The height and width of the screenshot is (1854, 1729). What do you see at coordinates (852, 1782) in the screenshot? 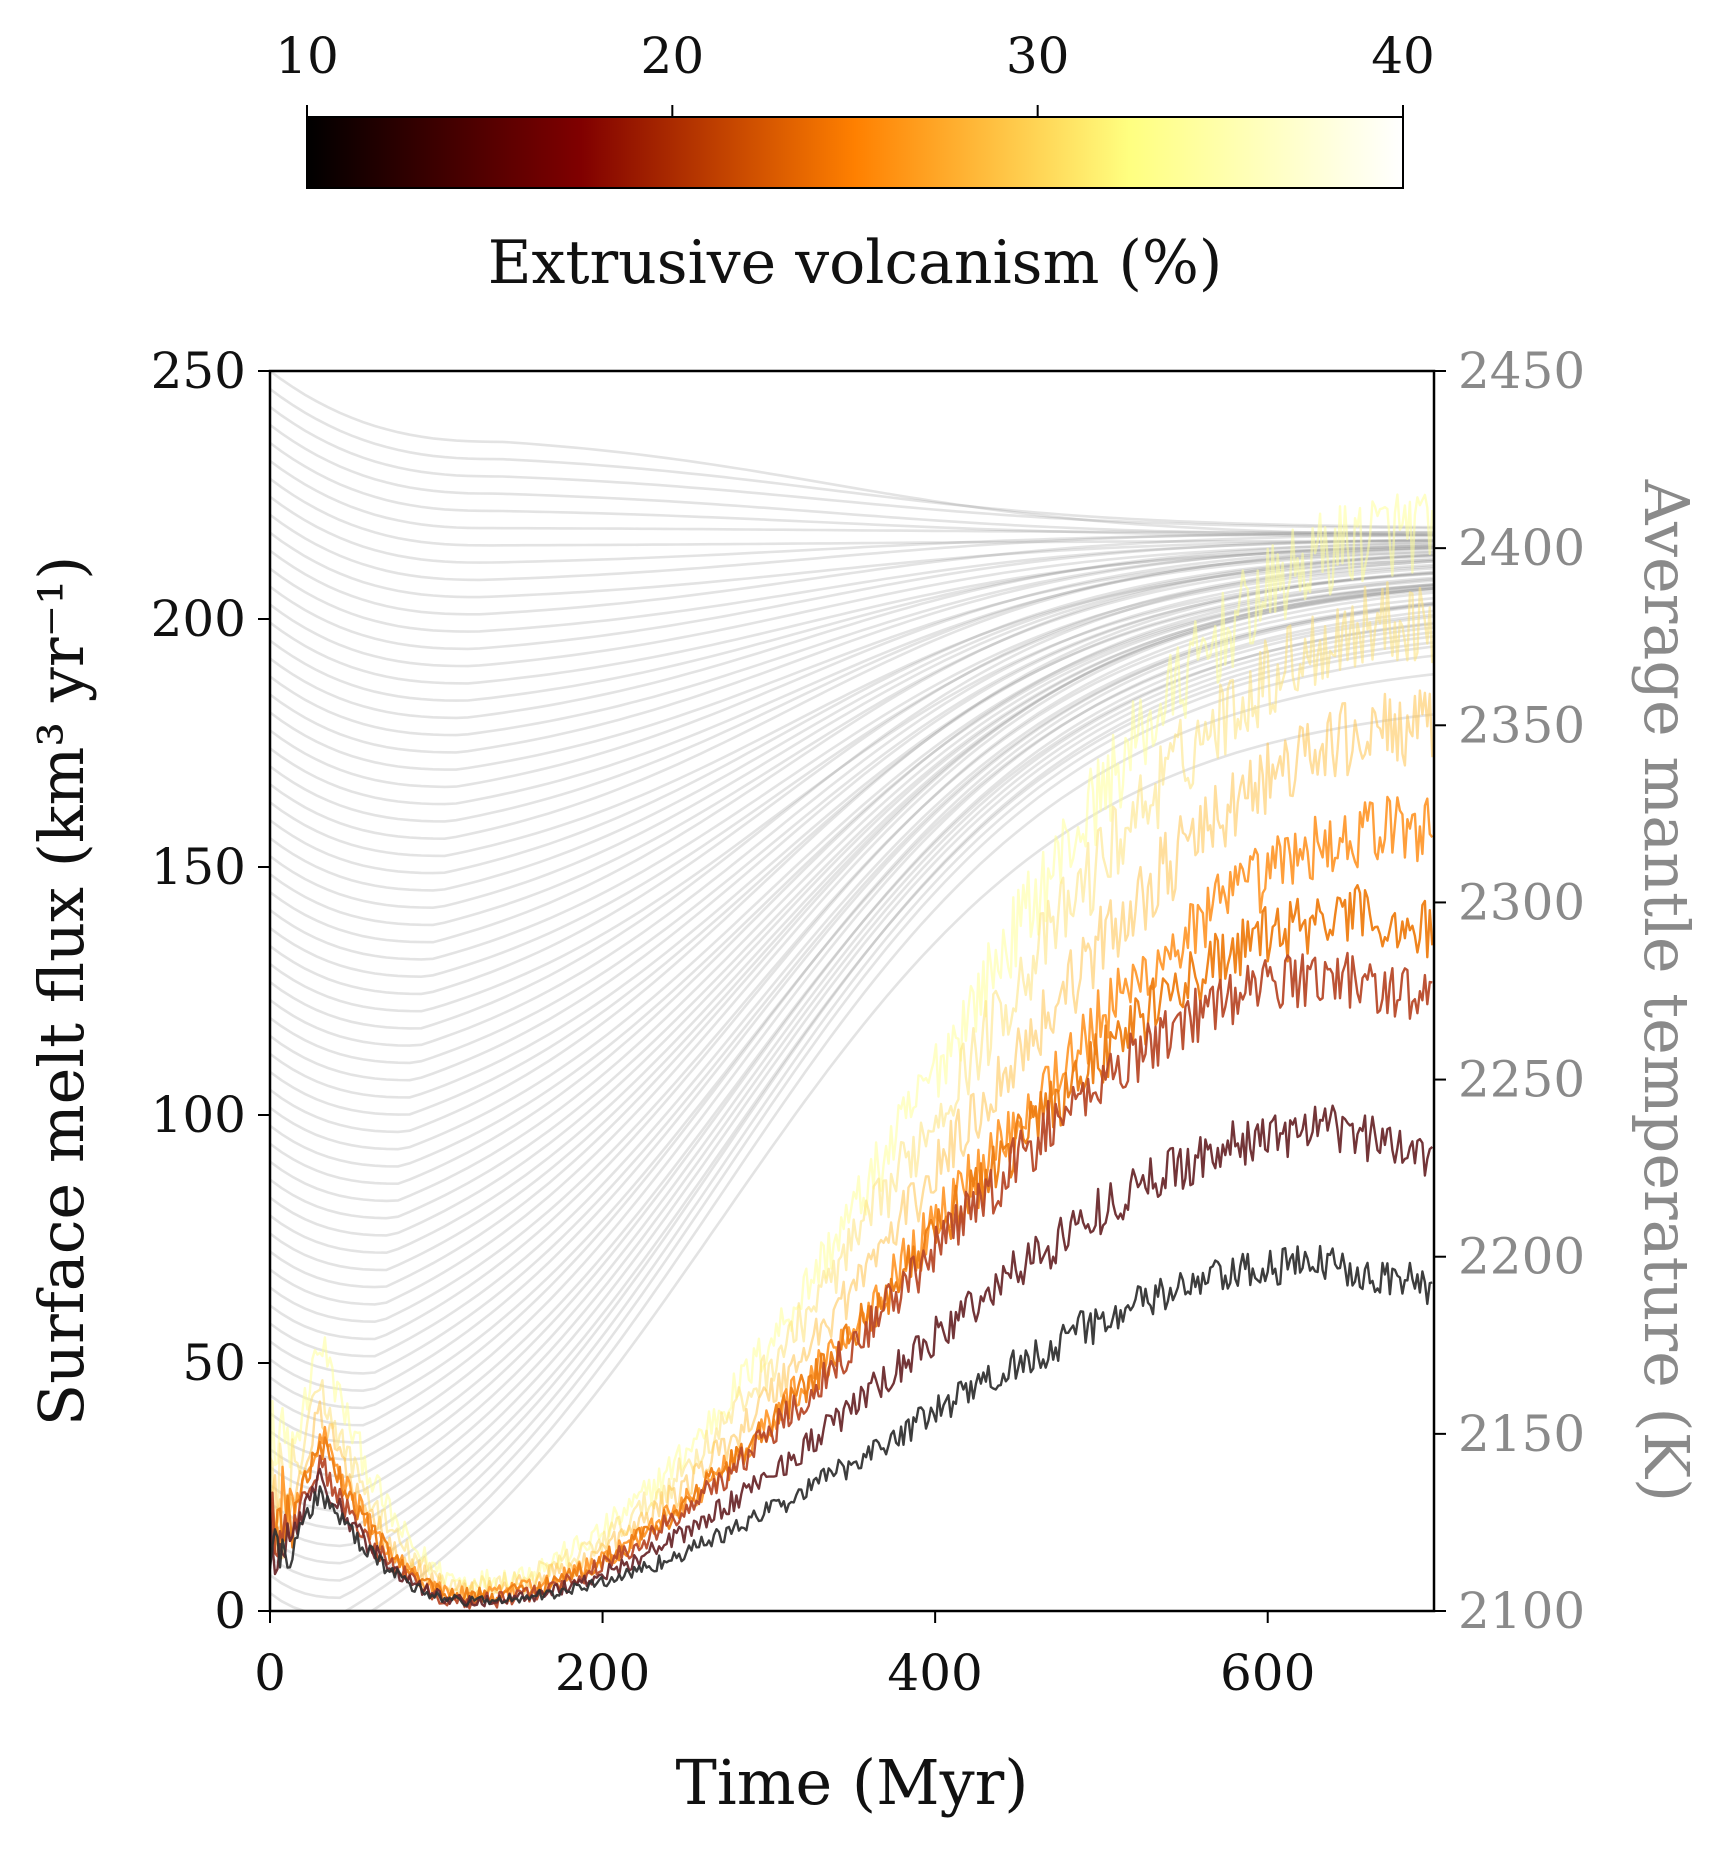
I see `x-axis-title: Time (Myr)` at bounding box center [852, 1782].